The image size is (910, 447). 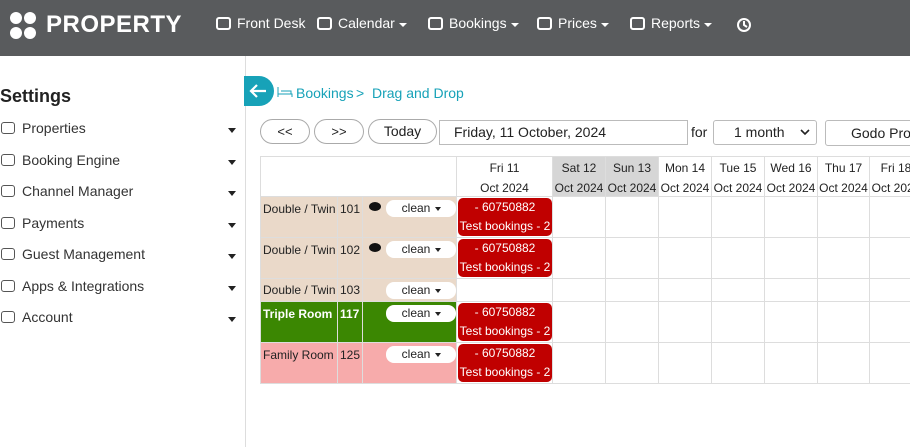 I want to click on sidebar-item: Payments, so click(x=53, y=222).